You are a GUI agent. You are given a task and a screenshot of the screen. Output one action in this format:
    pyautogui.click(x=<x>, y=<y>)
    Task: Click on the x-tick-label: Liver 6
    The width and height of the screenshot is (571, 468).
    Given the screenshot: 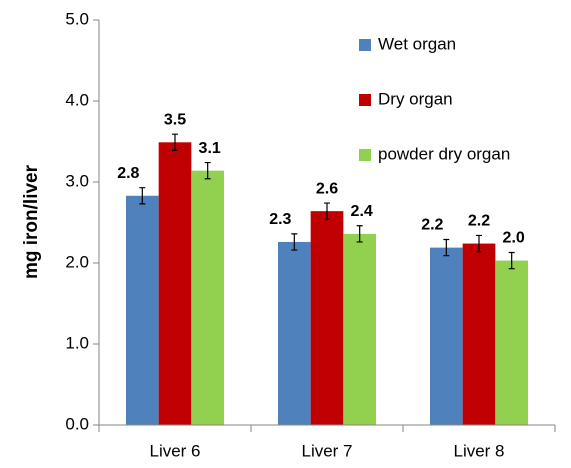 What is the action you would take?
    pyautogui.click(x=174, y=450)
    